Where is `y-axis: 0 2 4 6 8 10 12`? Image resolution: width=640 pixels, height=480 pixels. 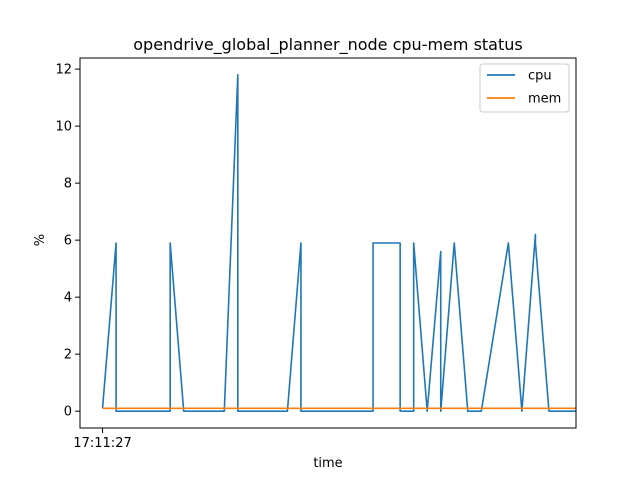 y-axis: 0 2 4 6 8 10 12 is located at coordinates (67, 241).